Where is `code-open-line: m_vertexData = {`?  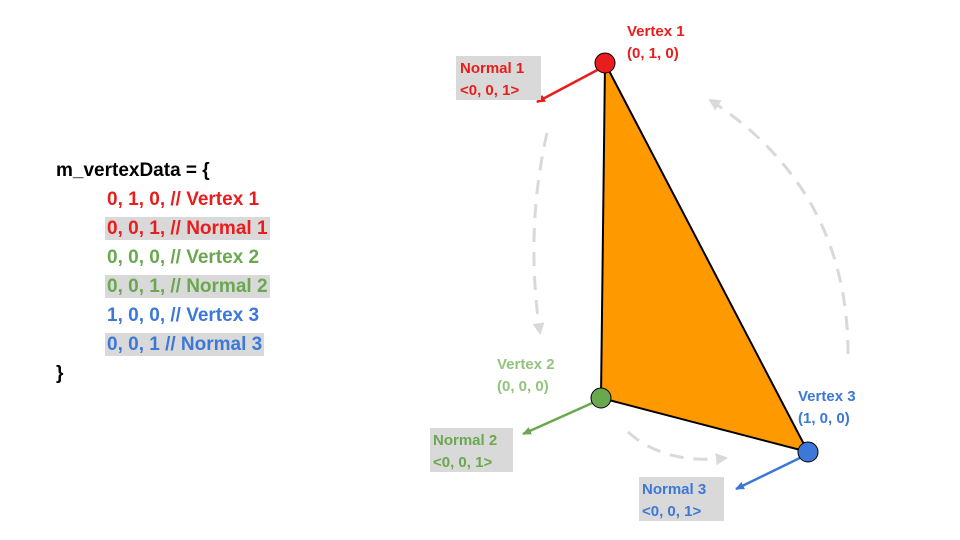 code-open-line: m_vertexData = { is located at coordinates (133, 170).